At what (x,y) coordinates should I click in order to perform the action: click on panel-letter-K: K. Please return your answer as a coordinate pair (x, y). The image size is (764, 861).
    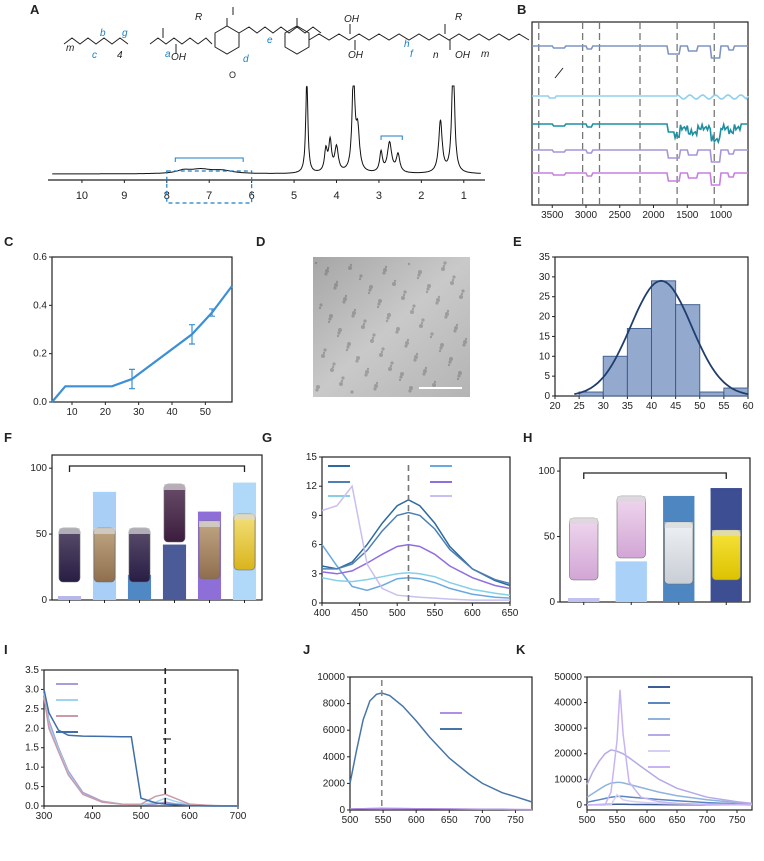
    Looking at the image, I should click on (521, 649).